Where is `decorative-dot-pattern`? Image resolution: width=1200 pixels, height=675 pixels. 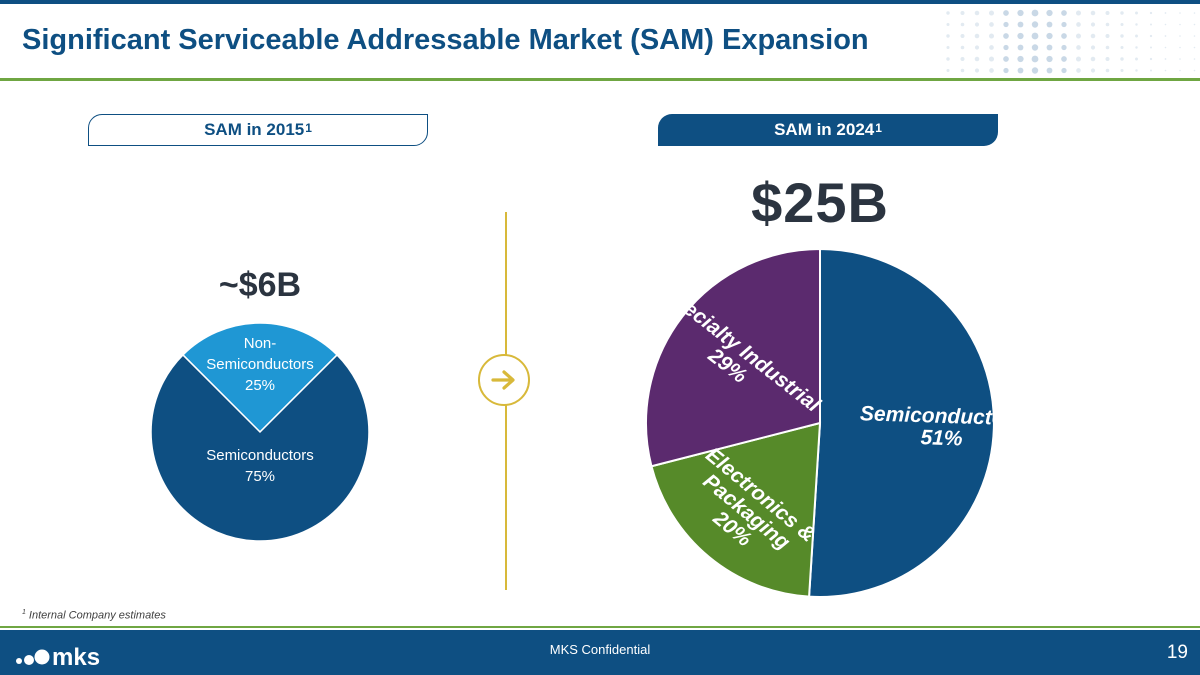 decorative-dot-pattern is located at coordinates (1071, 41).